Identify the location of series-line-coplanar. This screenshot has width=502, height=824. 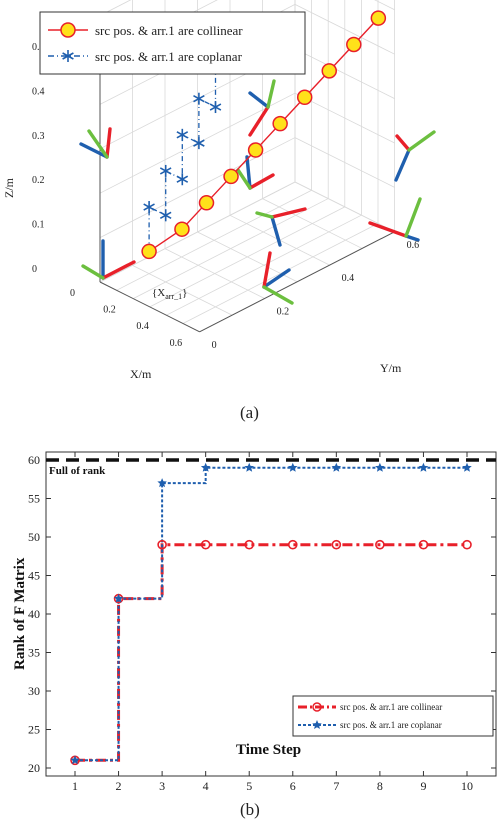
(182, 157).